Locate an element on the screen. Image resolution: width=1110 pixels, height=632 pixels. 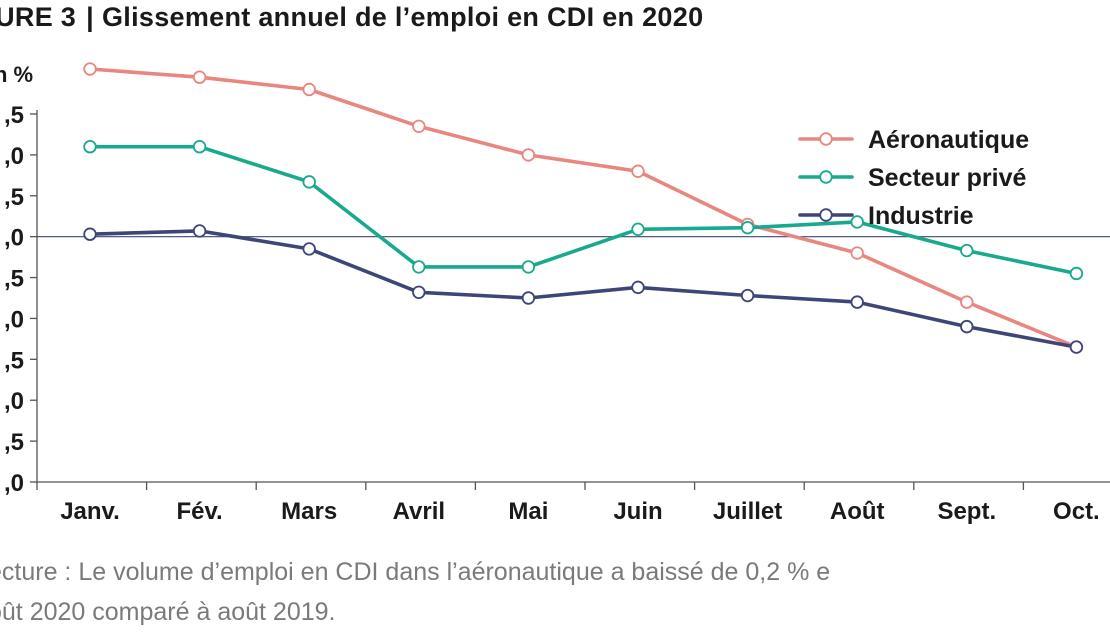
reading-note-line-2: oût 2020 comparé à août 2019. is located at coordinates (168, 612).